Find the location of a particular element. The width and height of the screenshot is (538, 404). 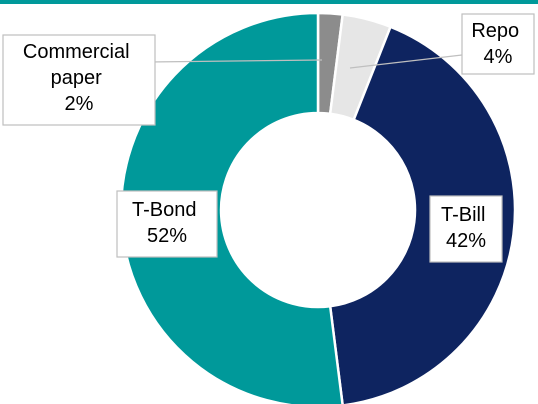

label-t-bond: T-Bond 52% is located at coordinates (167, 224).